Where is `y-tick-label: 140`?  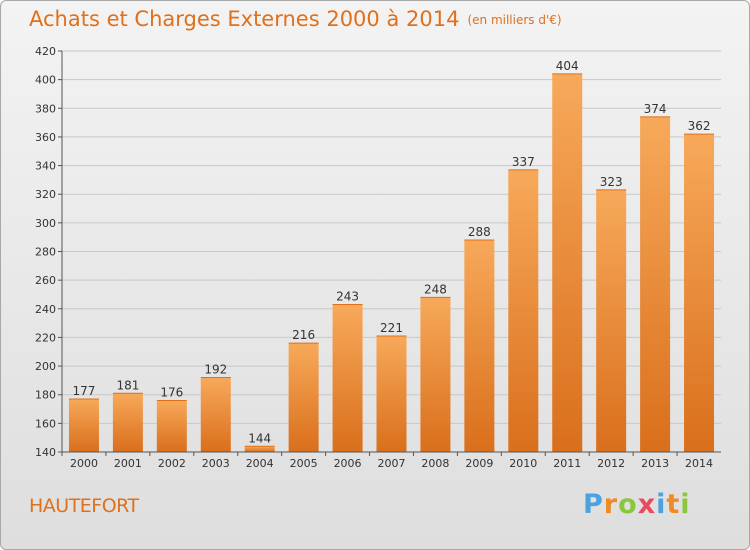
y-tick-label: 140 is located at coordinates (45, 452).